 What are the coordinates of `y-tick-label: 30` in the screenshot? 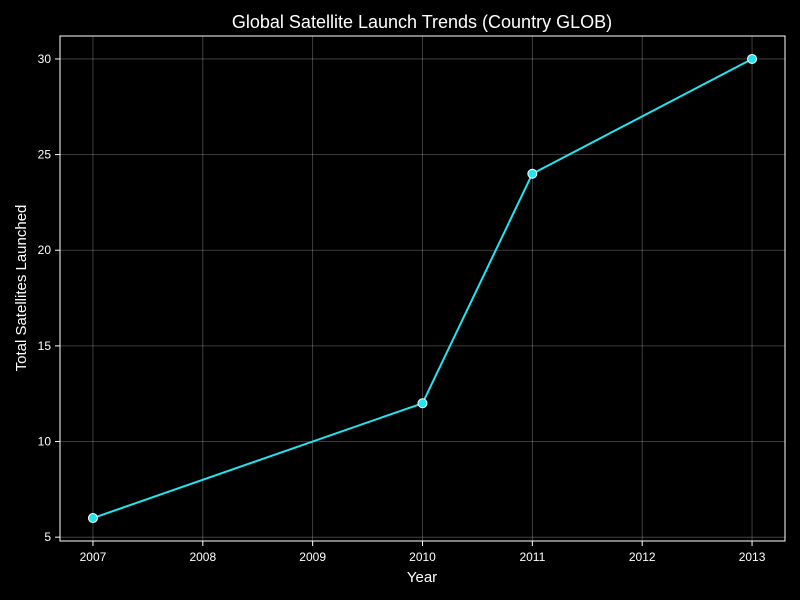 It's located at (45, 59).